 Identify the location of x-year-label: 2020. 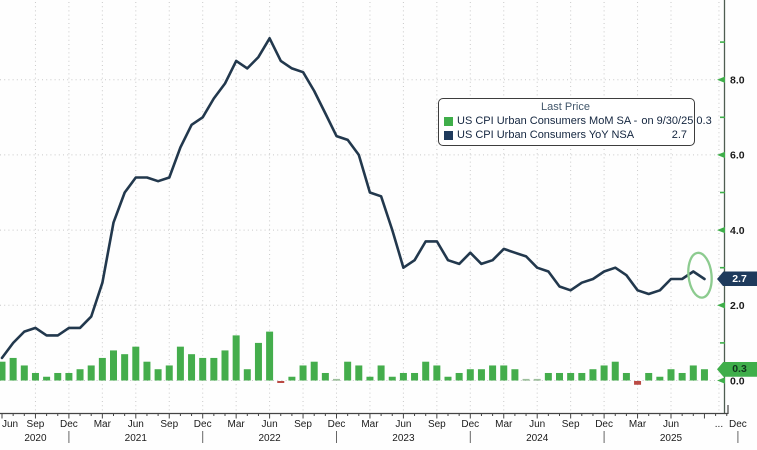
(35, 438).